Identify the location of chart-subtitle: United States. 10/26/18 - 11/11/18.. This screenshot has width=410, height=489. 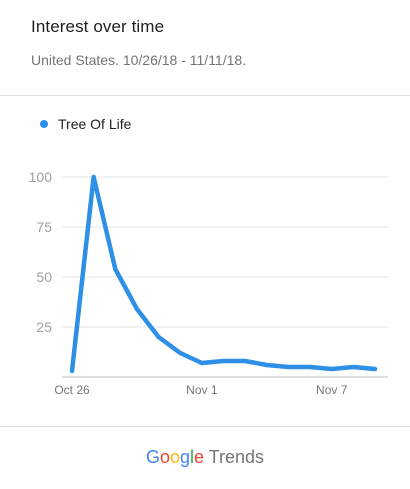
(139, 60).